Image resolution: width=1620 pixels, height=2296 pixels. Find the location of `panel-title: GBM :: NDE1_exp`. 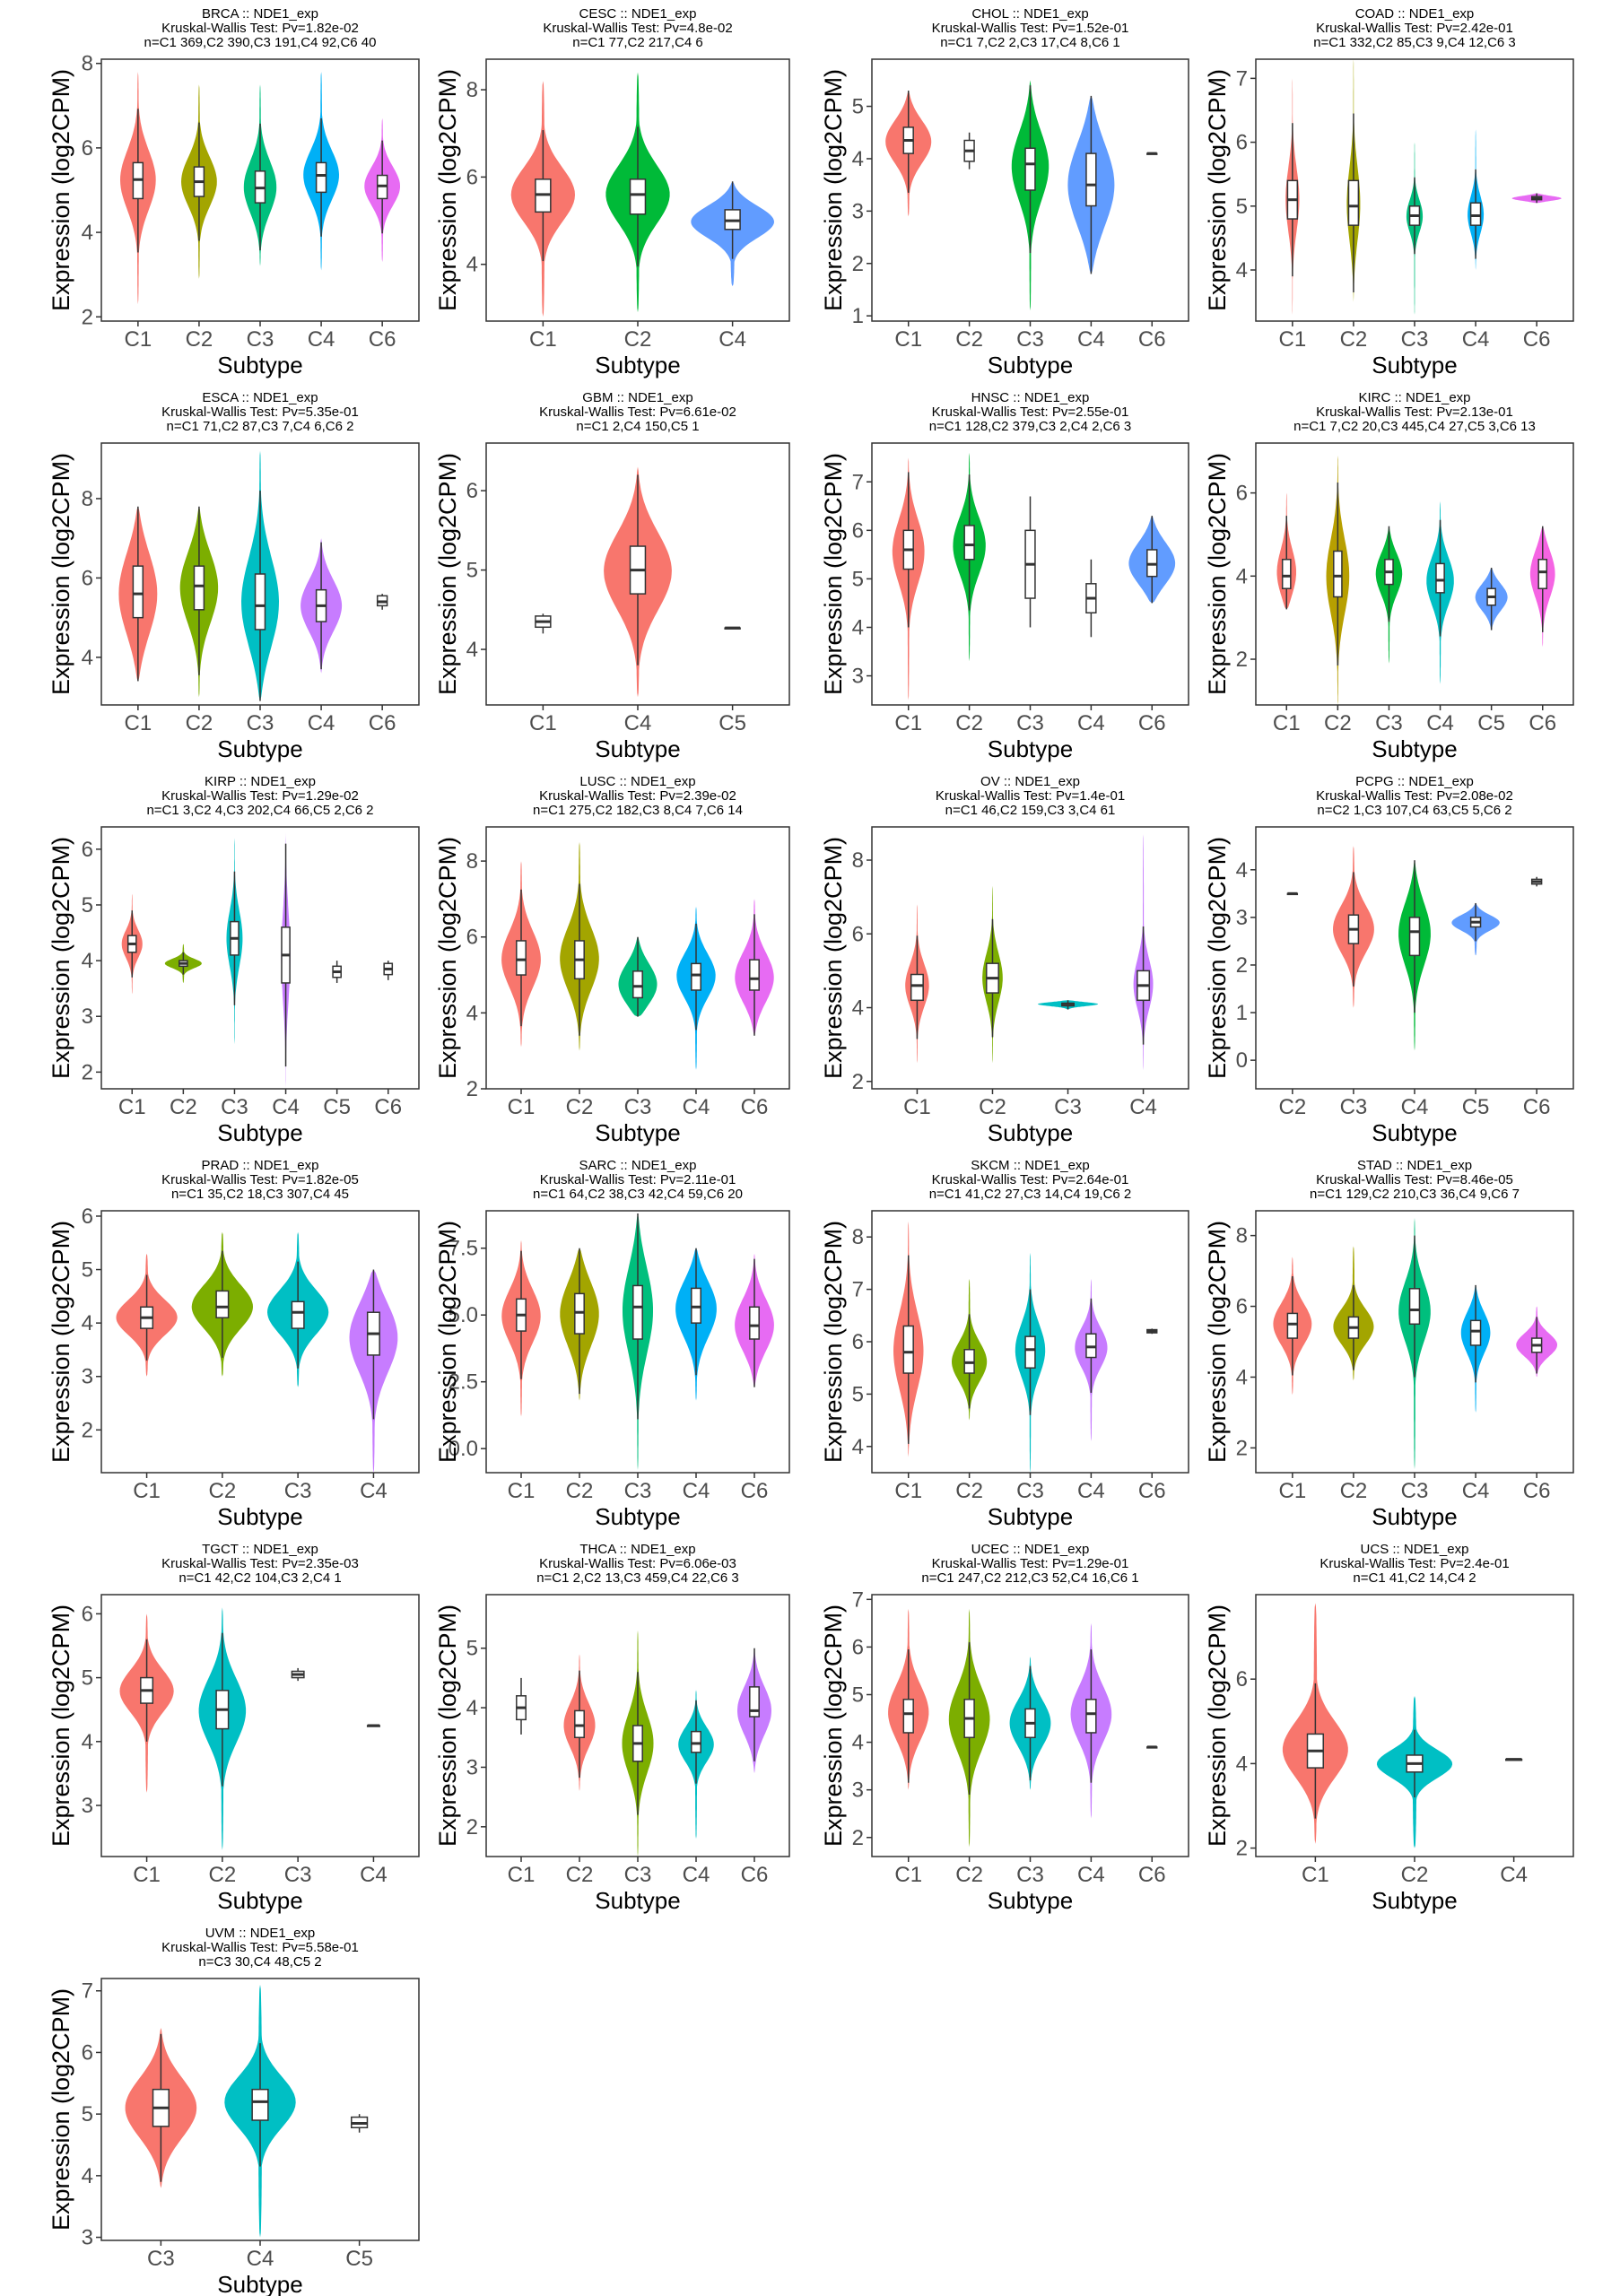

panel-title: GBM :: NDE1_exp is located at coordinates (637, 397).